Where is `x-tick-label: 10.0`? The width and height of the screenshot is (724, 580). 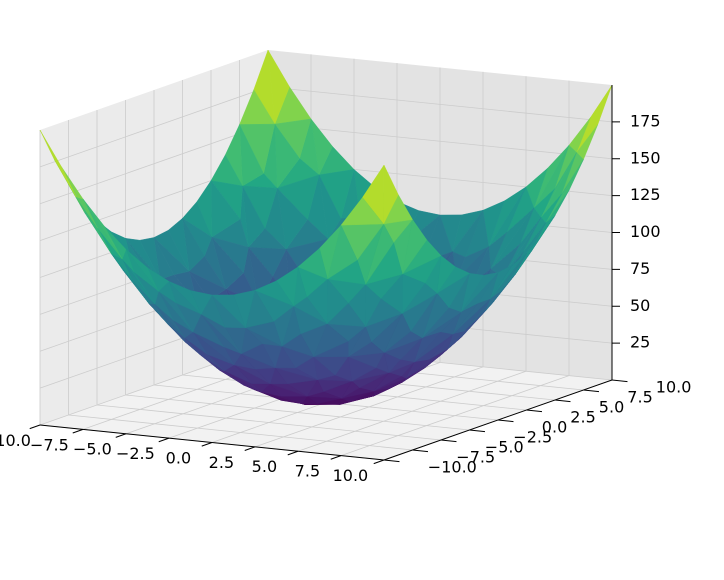
x-tick-label: 10.0 is located at coordinates (351, 475).